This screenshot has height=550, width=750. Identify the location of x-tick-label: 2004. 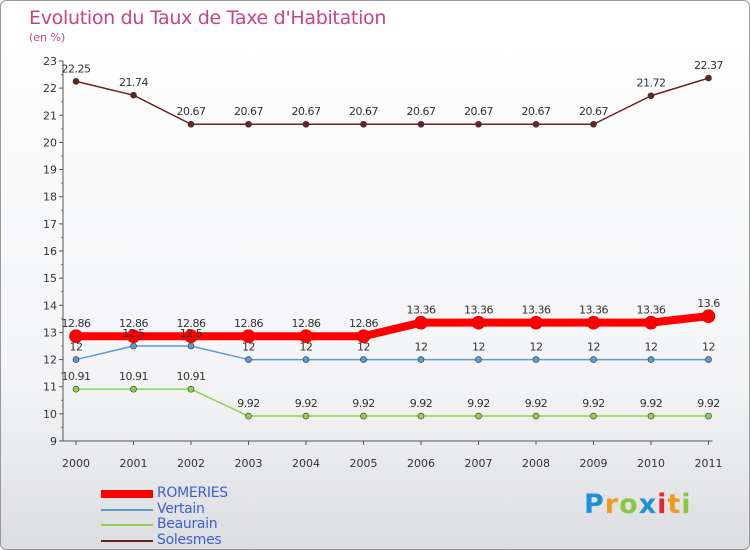
(306, 463).